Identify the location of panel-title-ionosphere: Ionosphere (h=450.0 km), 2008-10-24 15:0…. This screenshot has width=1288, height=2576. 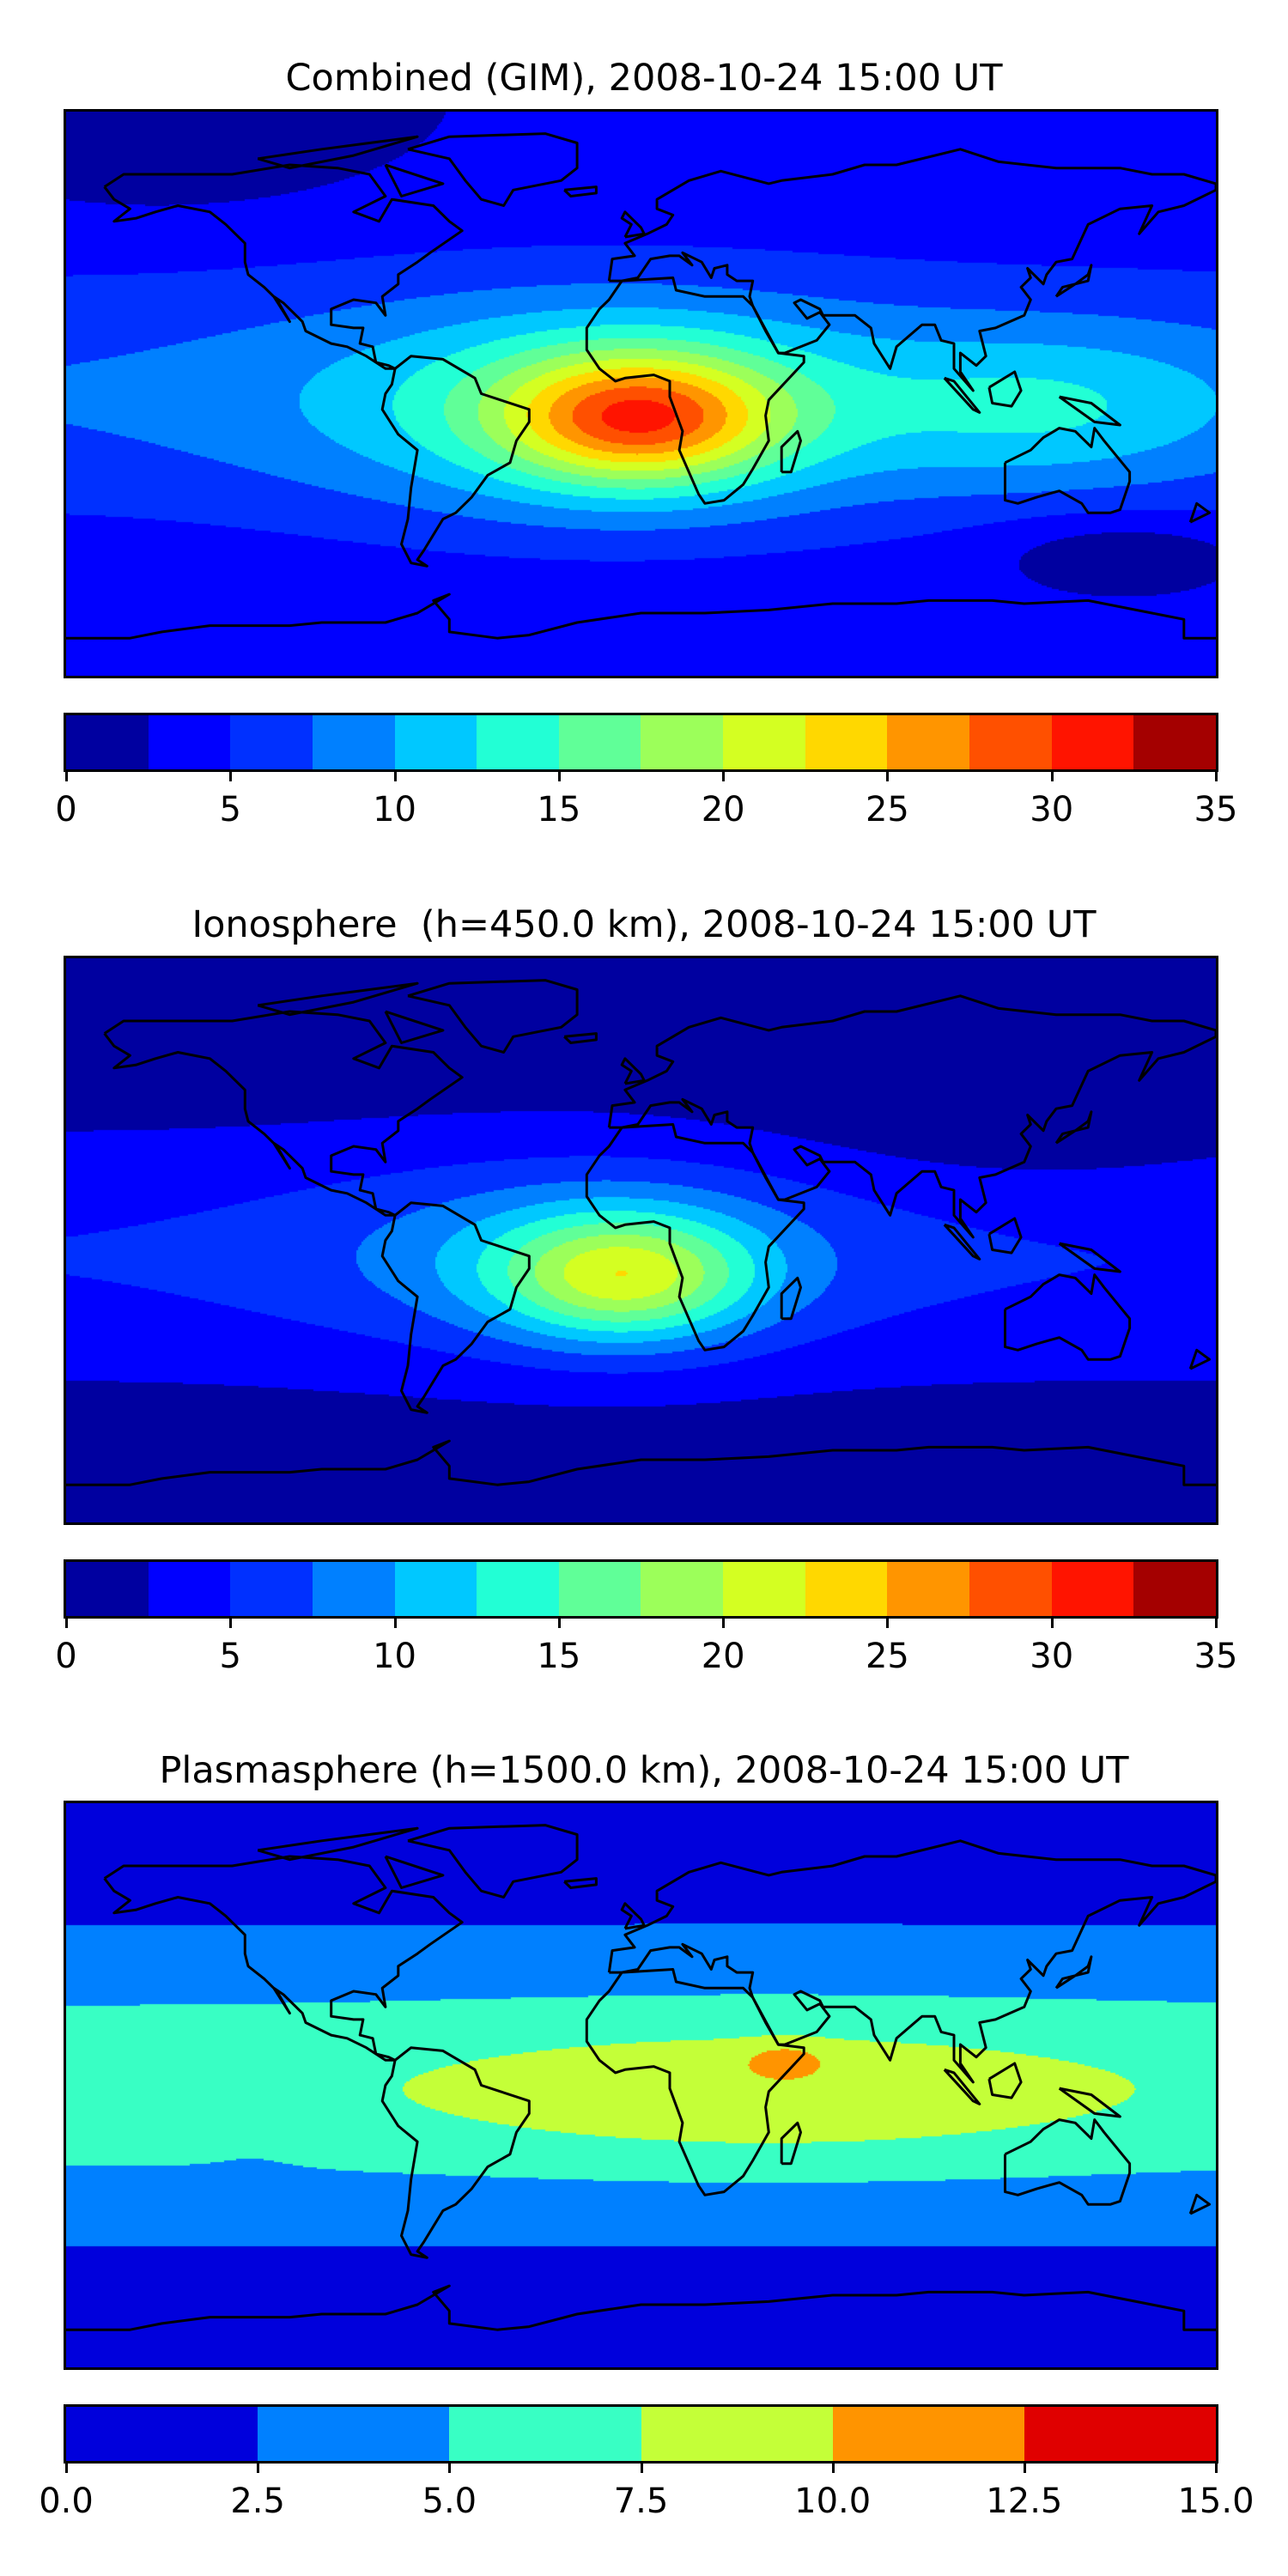
(644, 925).